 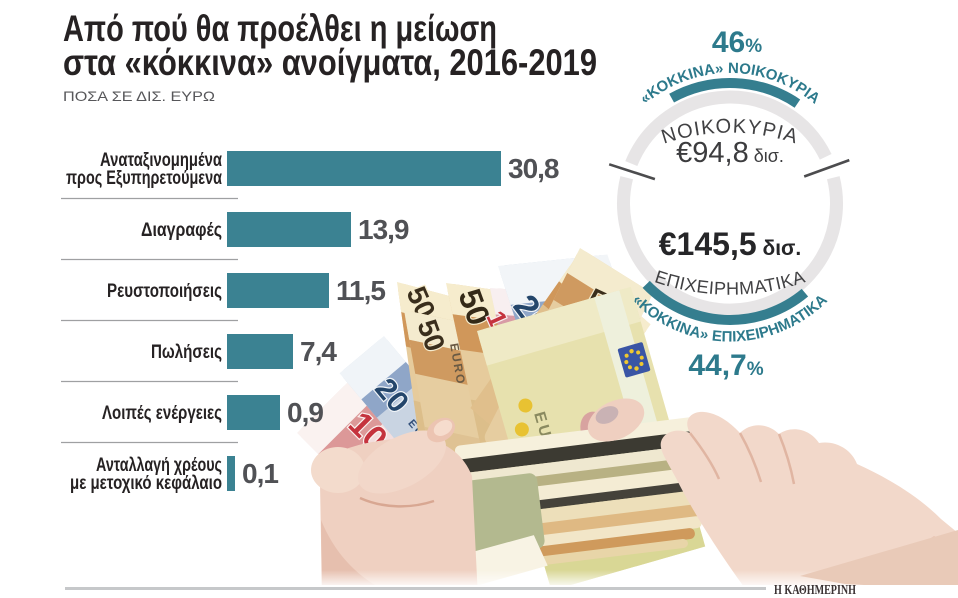 What do you see at coordinates (737, 42) in the screenshot?
I see `svg-text: 46%` at bounding box center [737, 42].